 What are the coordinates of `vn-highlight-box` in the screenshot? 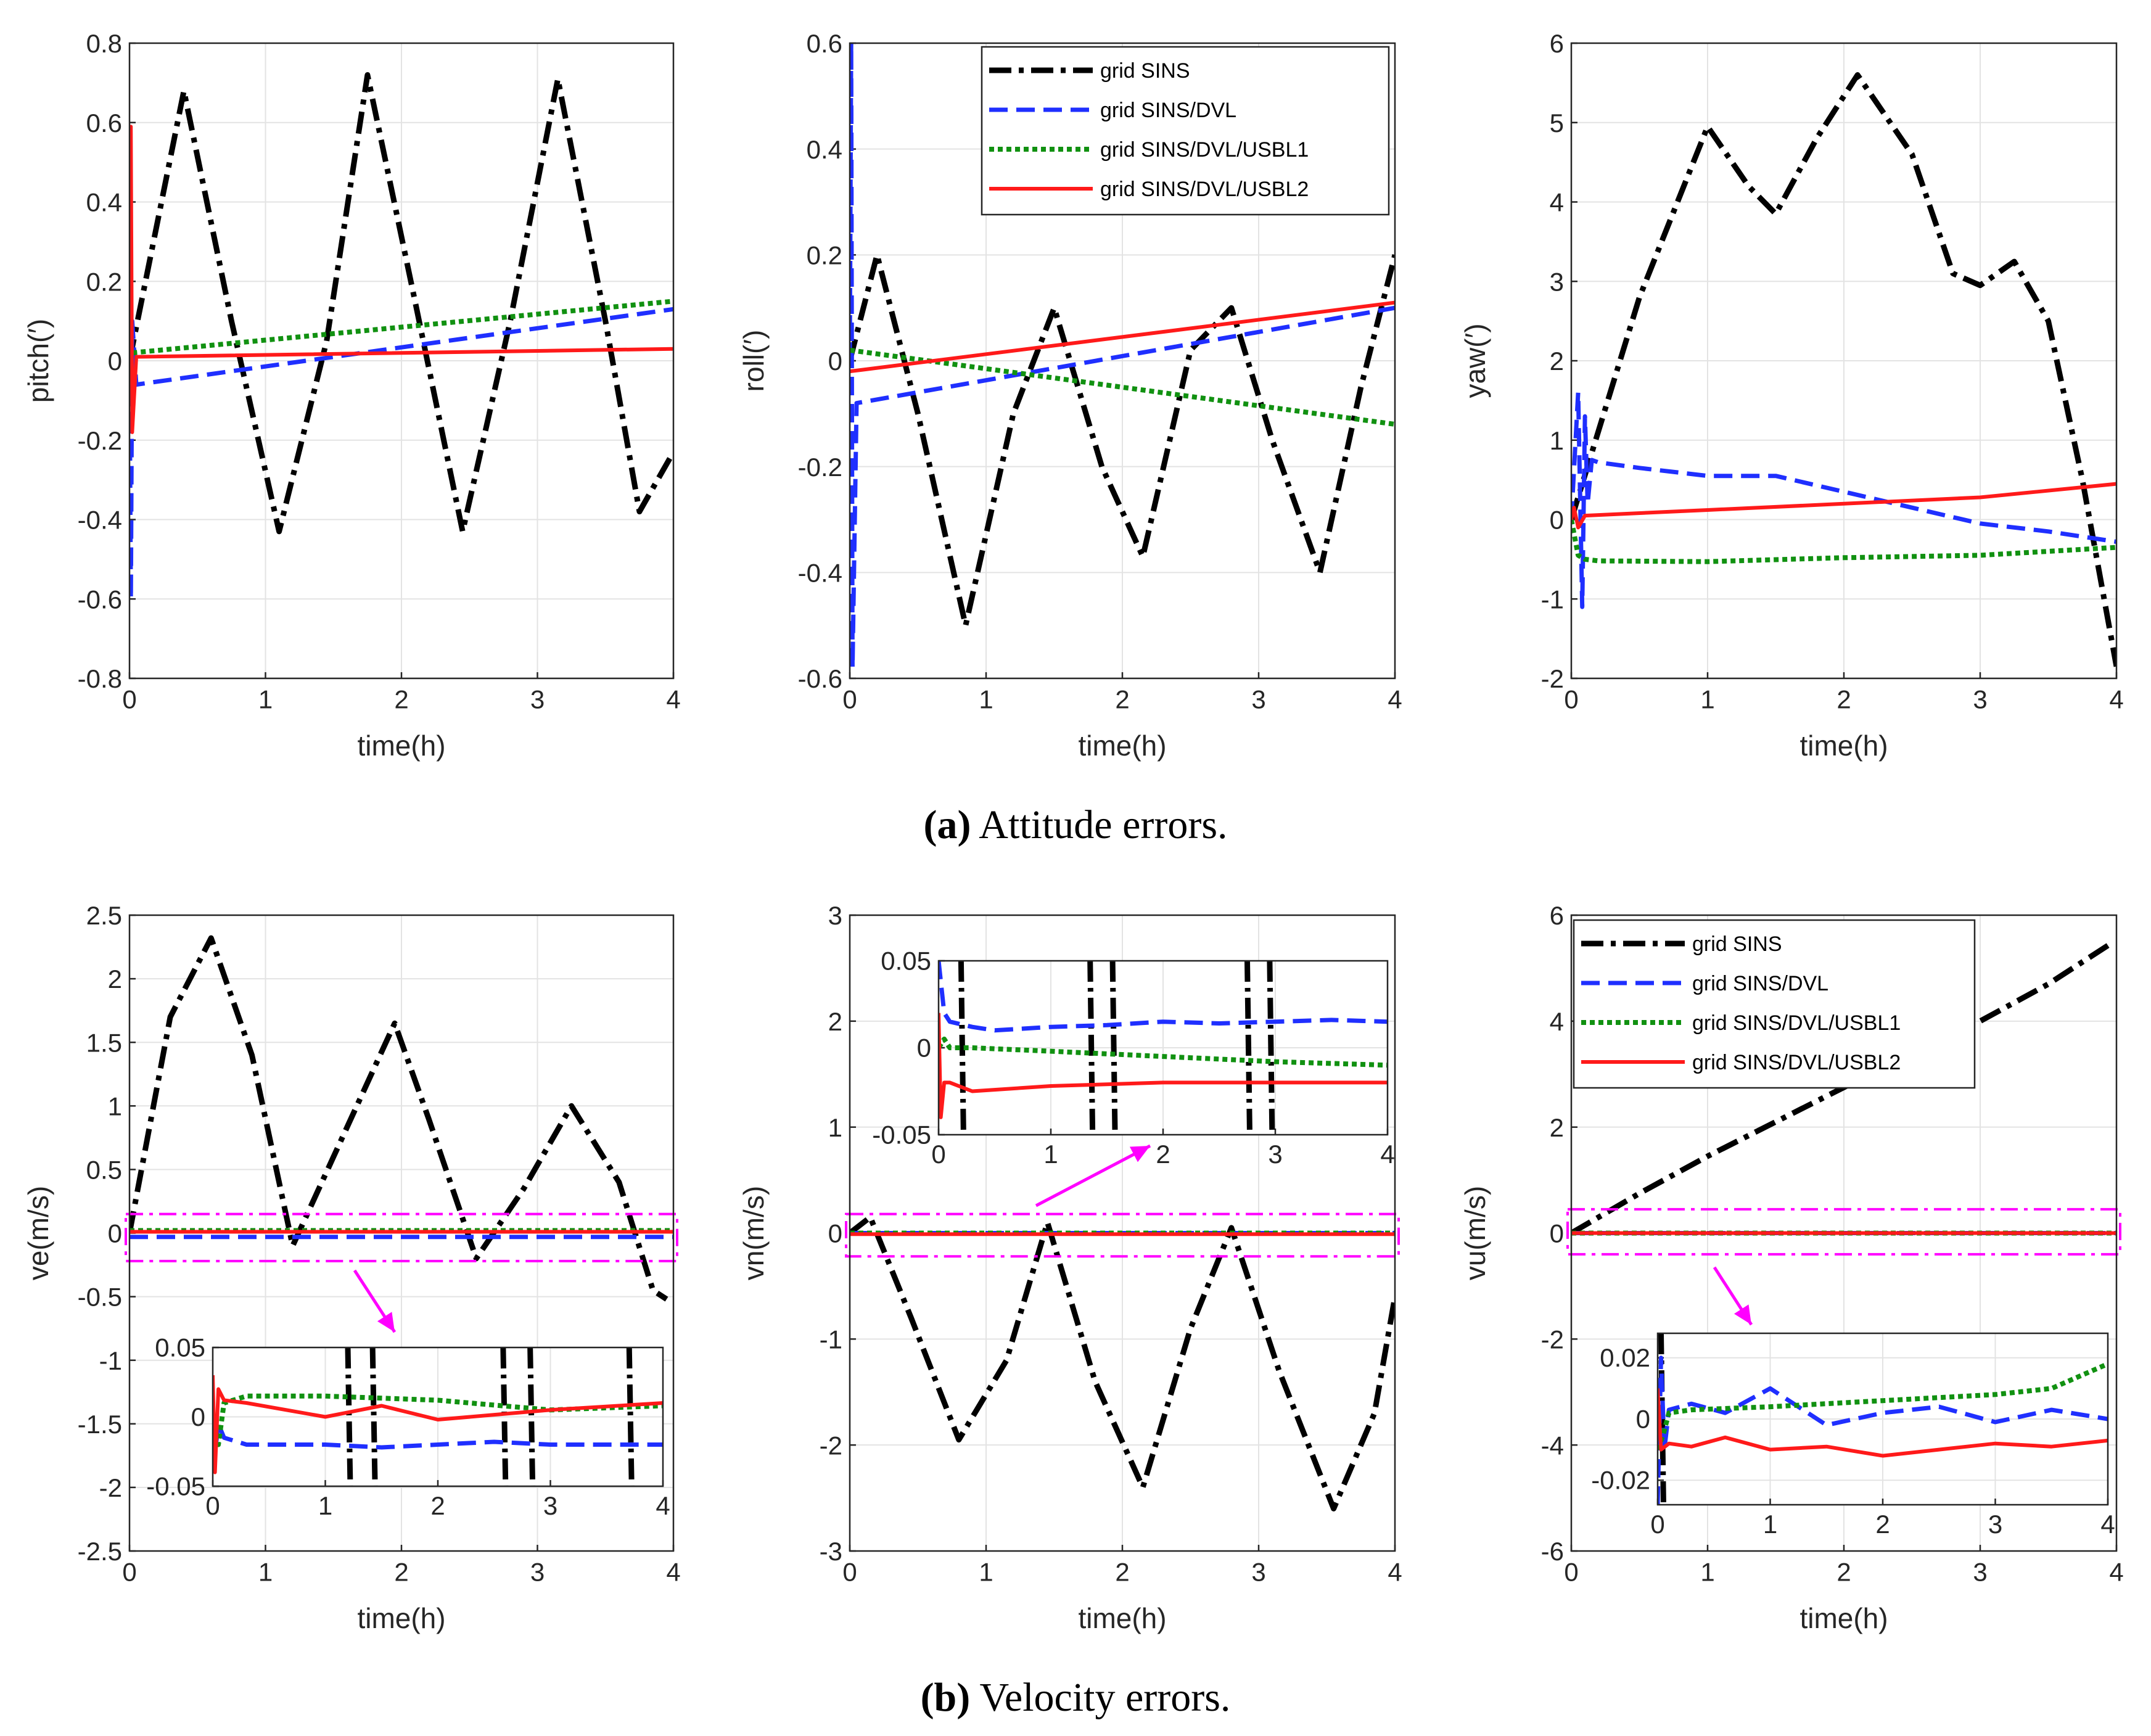 It's located at (1122, 1235).